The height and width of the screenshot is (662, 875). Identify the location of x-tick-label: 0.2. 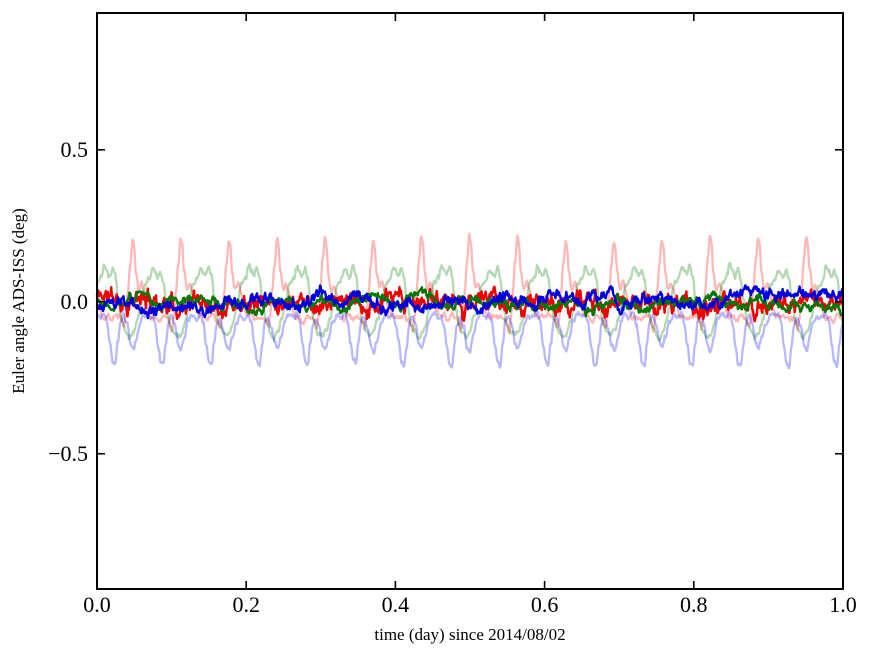
(246, 604).